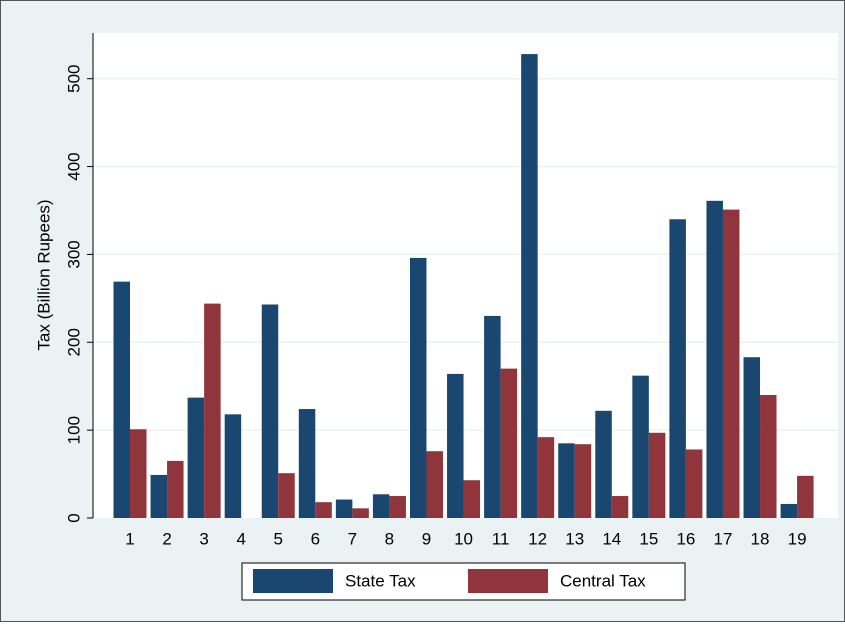  Describe the element at coordinates (537, 538) in the screenshot. I see `x-tick-label: 12` at that location.